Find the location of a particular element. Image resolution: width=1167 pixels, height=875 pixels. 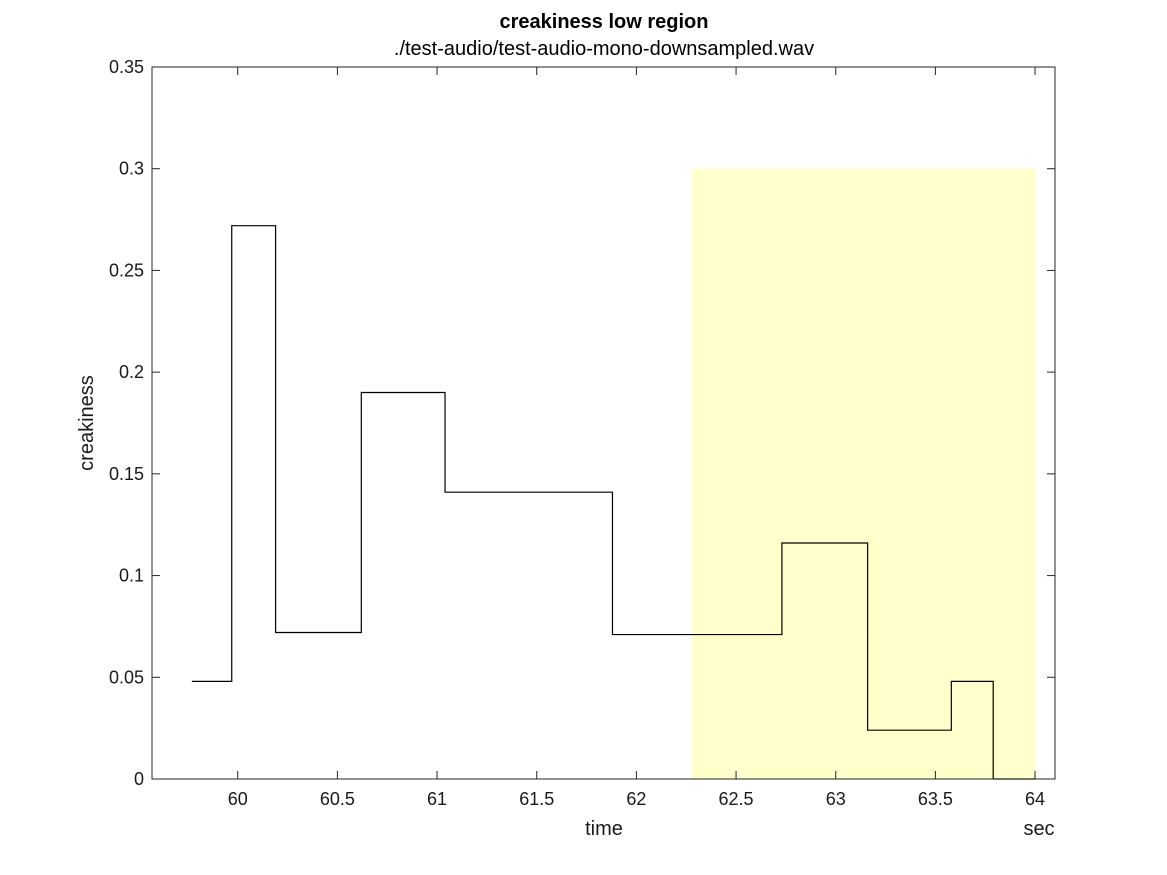

y-tick-label: 0.15 is located at coordinates (126, 474).